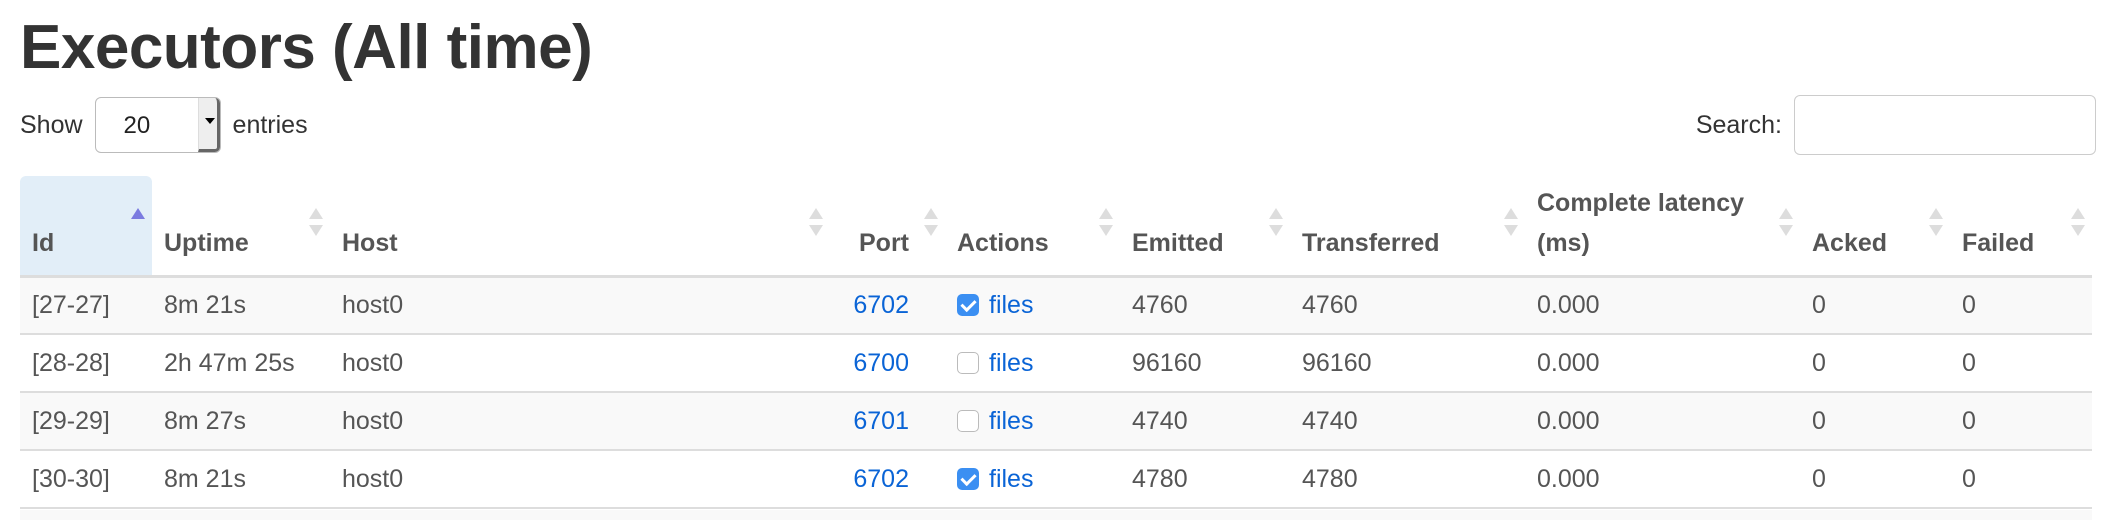 The image size is (2112, 520). What do you see at coordinates (43, 242) in the screenshot?
I see `header-label: Id` at bounding box center [43, 242].